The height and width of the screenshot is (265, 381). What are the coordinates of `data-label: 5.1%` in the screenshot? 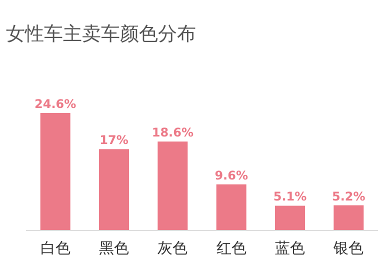 It's located at (290, 197).